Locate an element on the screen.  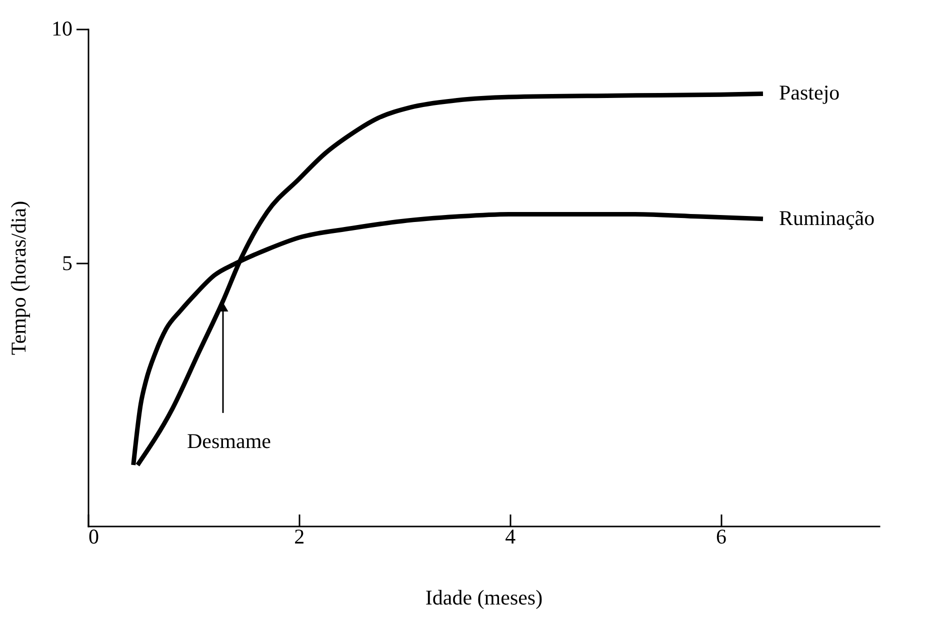
annotation: Desmame is located at coordinates (229, 440).